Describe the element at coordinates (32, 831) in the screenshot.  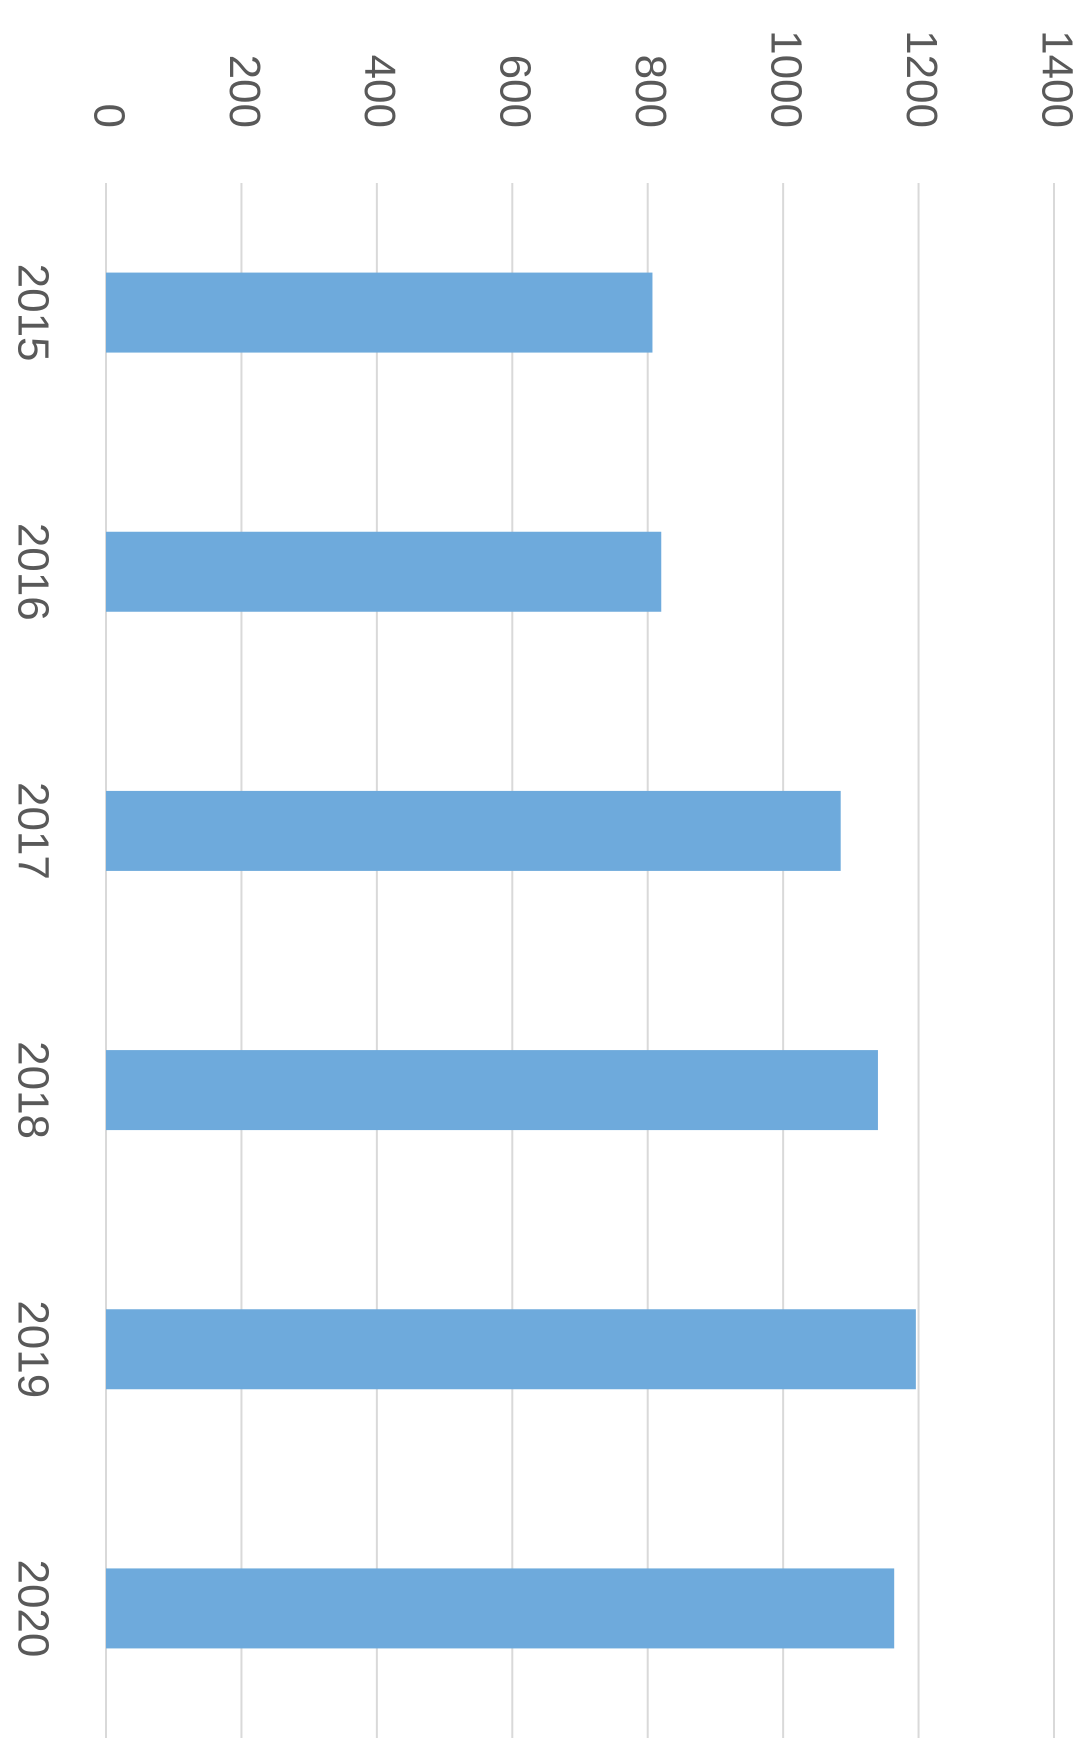
I see `category-label: 2017` at that location.